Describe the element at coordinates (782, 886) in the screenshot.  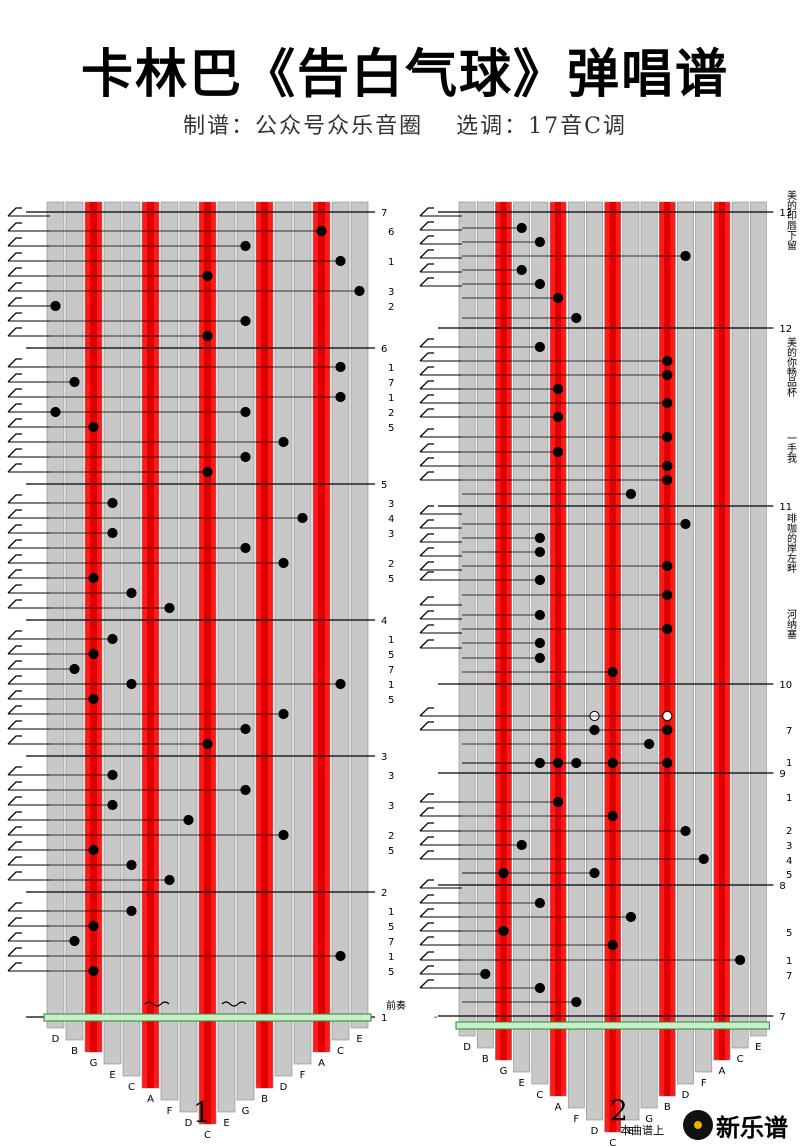
I see `measure-number: 8` at that location.